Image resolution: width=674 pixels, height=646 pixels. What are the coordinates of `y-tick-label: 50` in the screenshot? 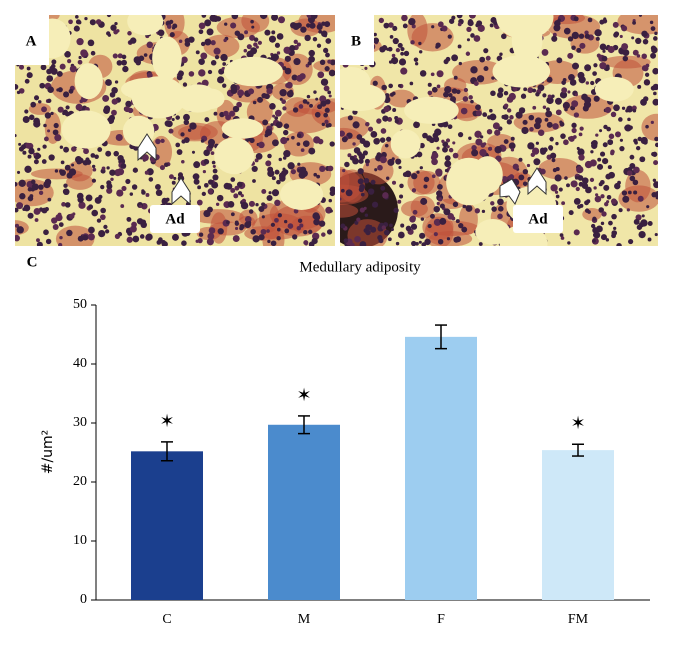 It's located at (80, 304).